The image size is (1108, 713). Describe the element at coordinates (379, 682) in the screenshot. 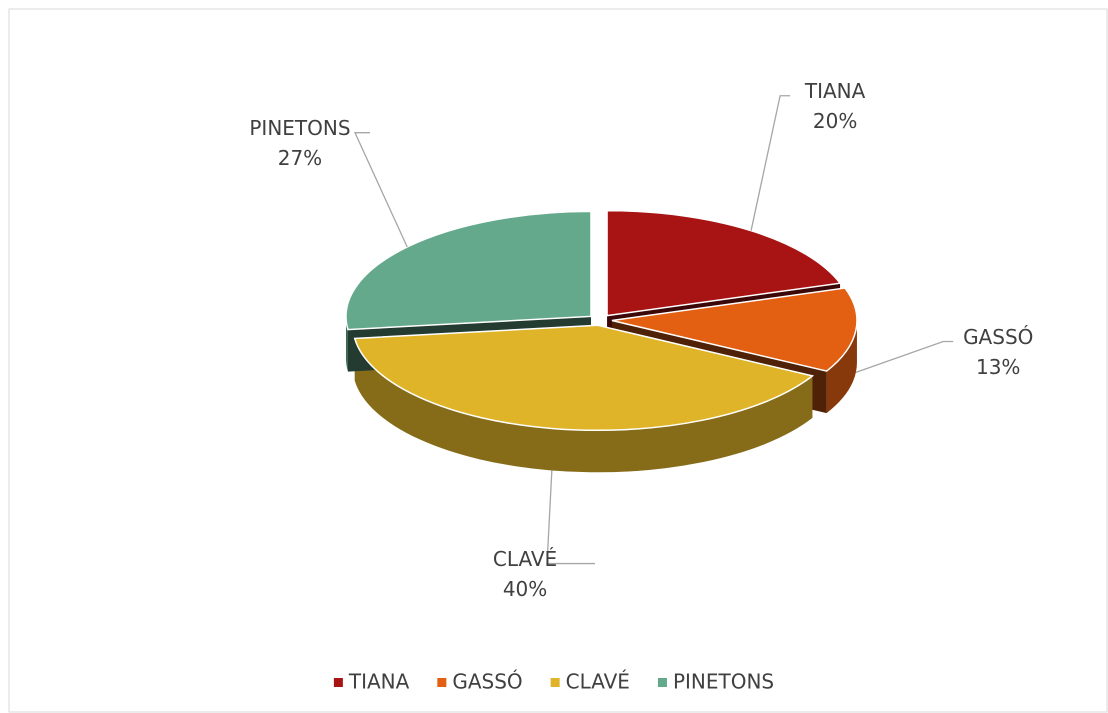

I see `legend-label: TIANA` at that location.